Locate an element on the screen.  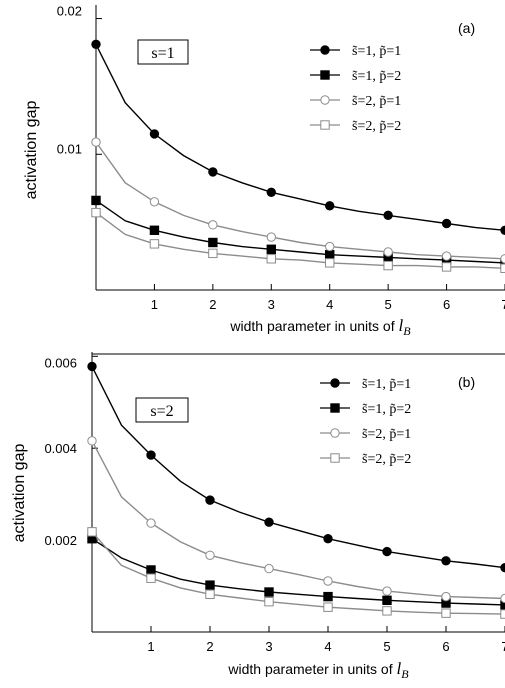
x-axis-label-text: width parameter in units of is located at coordinates (313, 326).